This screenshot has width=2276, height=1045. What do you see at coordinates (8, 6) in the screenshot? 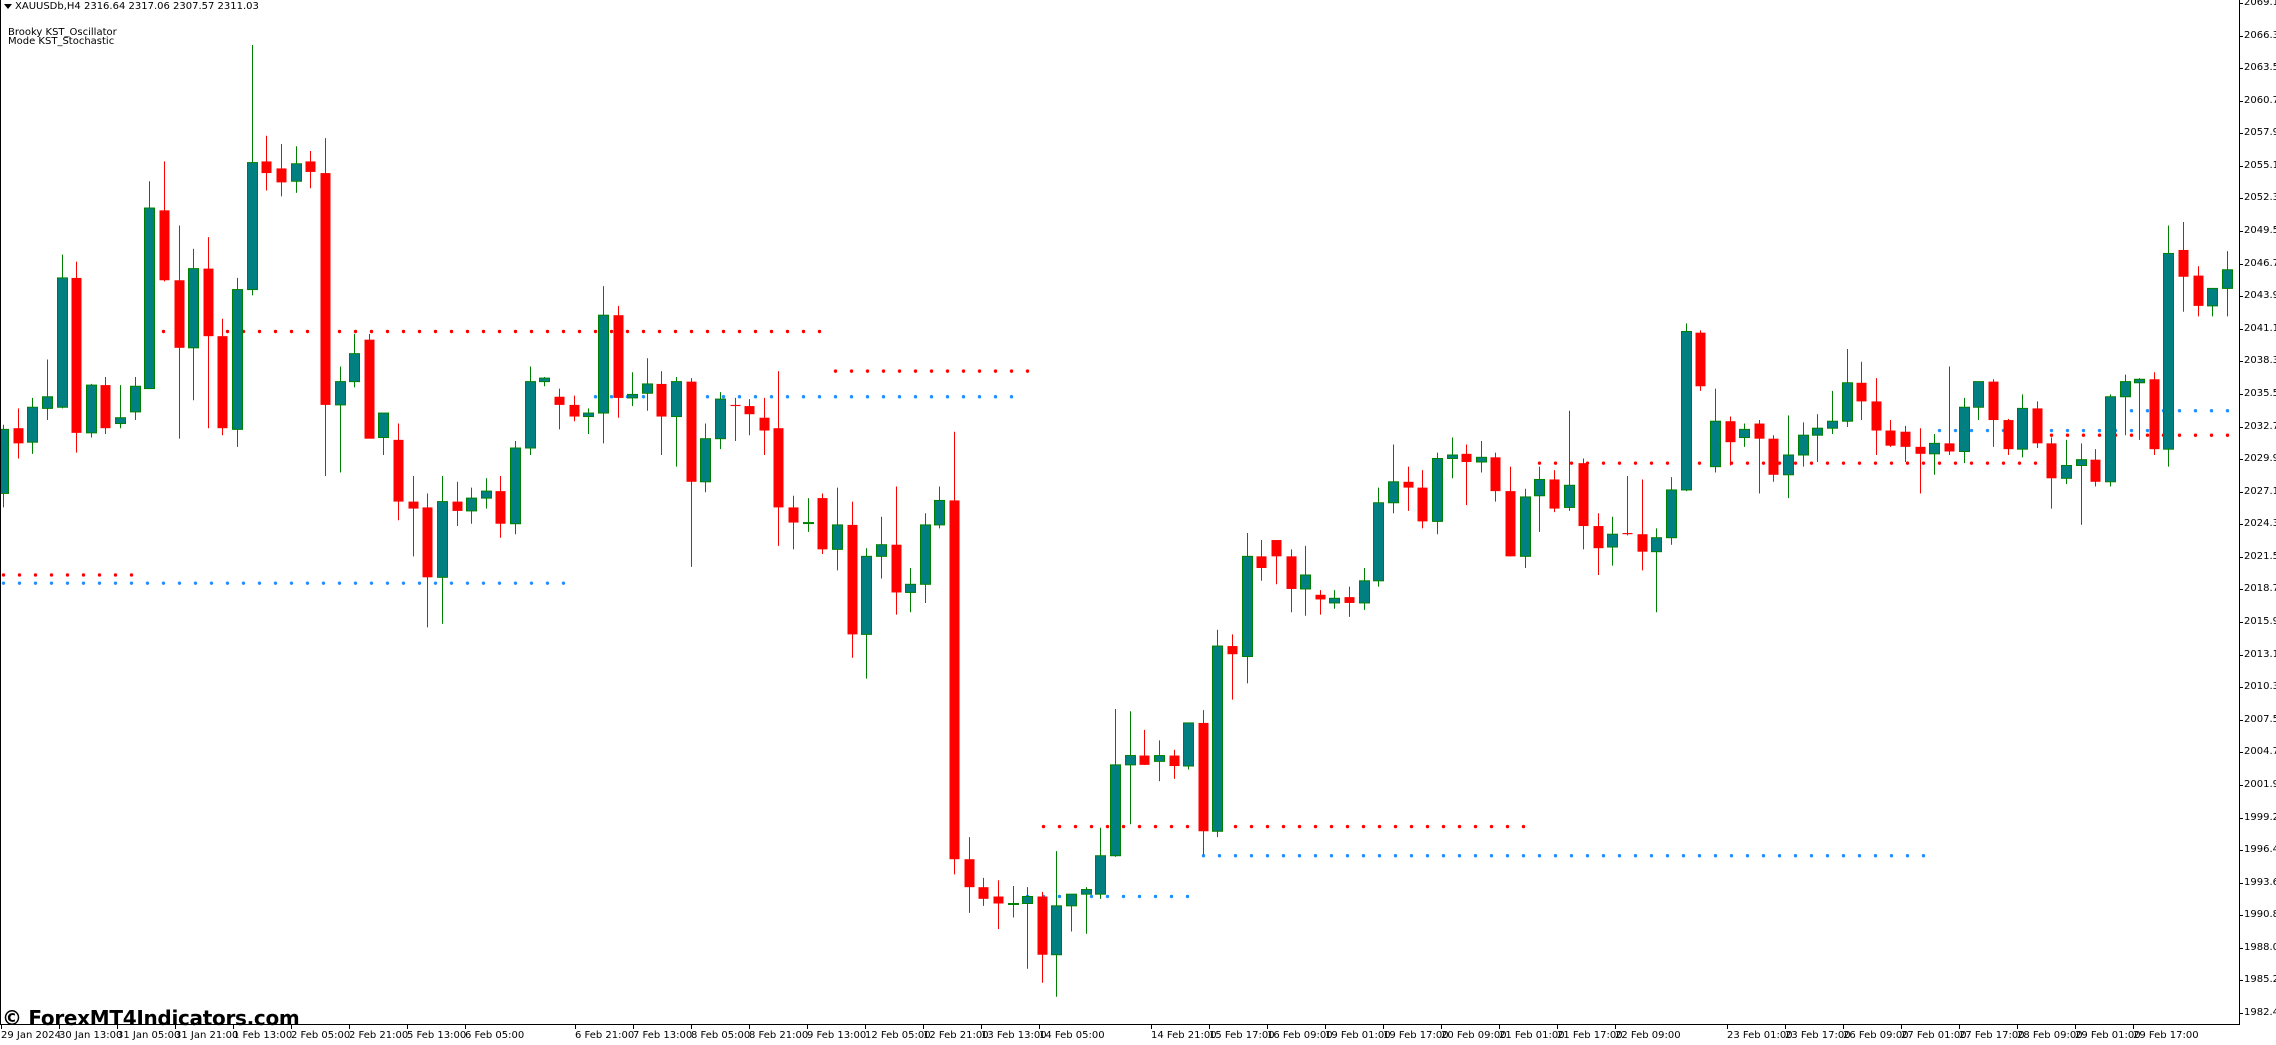
I see `collapse-triangle-icon` at bounding box center [8, 6].